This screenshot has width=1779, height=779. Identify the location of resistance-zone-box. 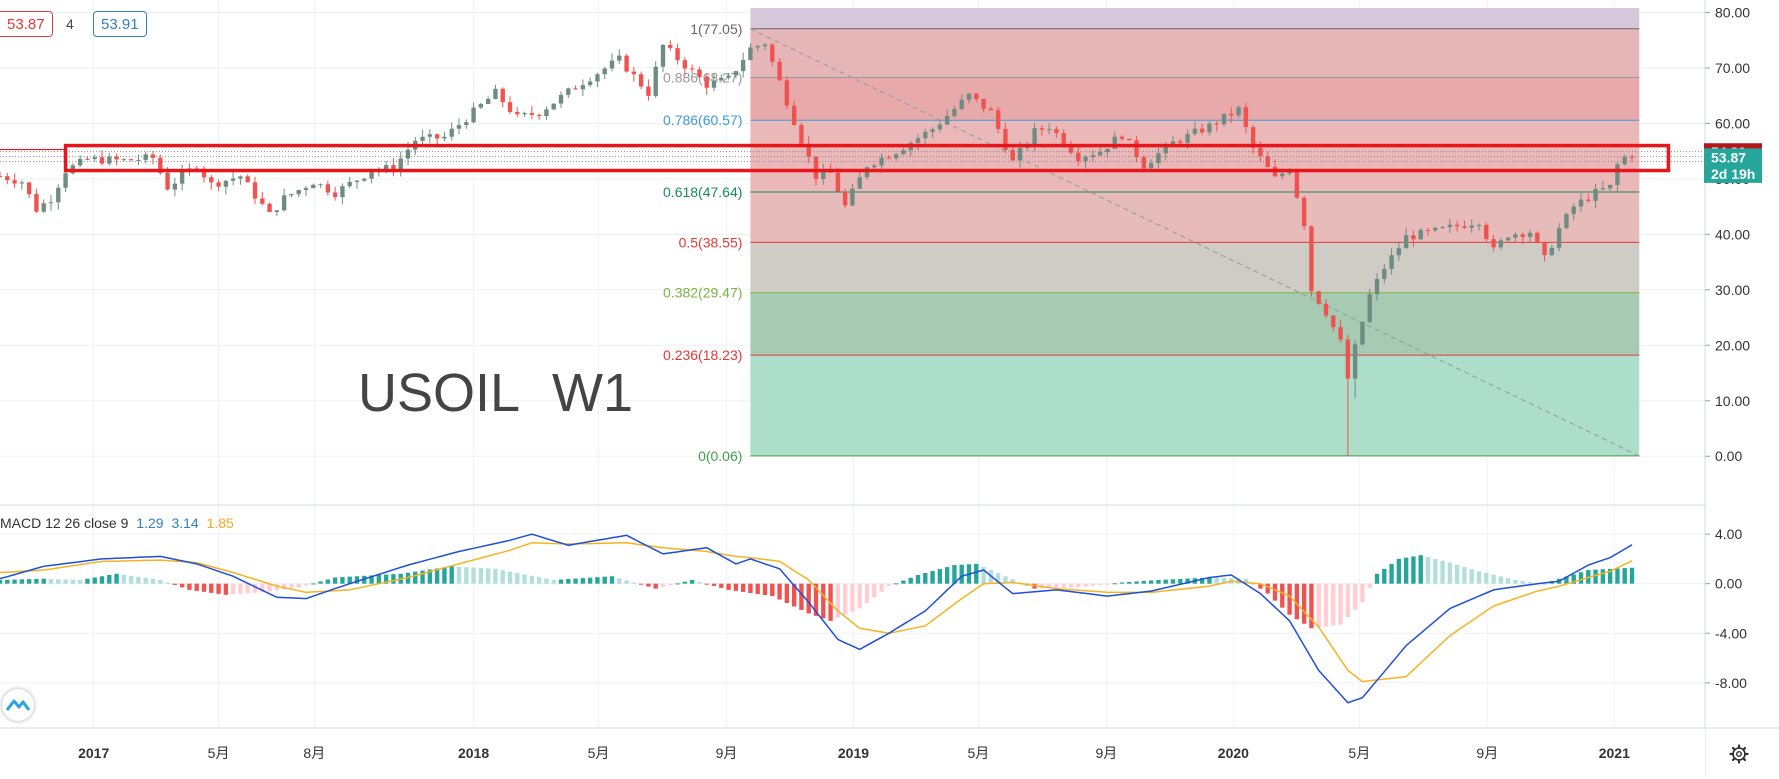
(835, 158).